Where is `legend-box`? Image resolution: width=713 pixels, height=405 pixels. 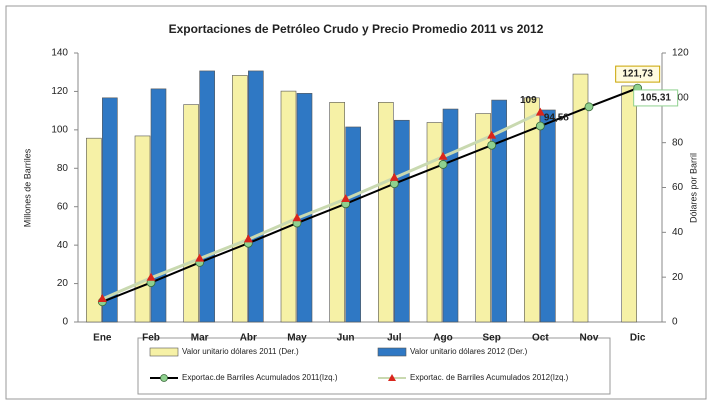
legend-box is located at coordinates (374, 366).